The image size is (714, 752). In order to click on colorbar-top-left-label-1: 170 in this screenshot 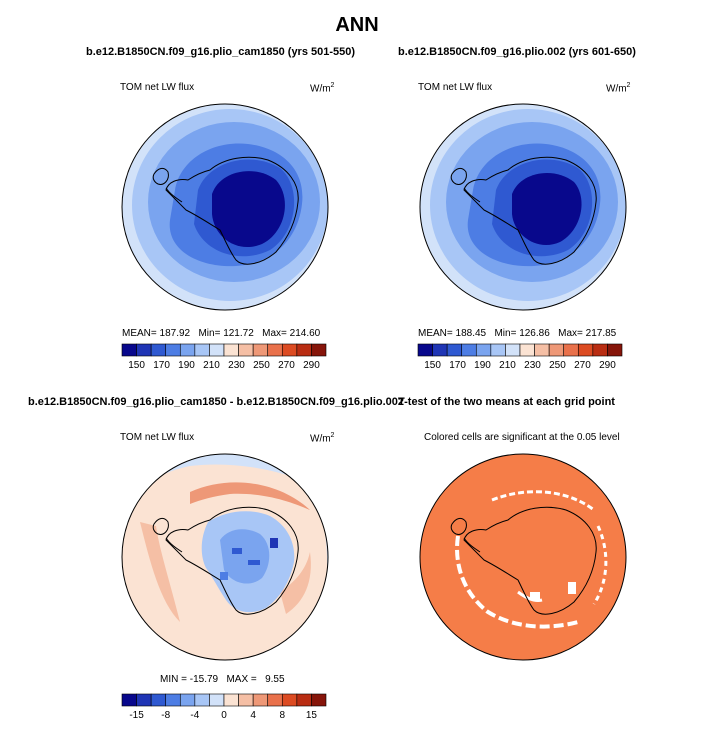, I will do `click(161, 365)`.